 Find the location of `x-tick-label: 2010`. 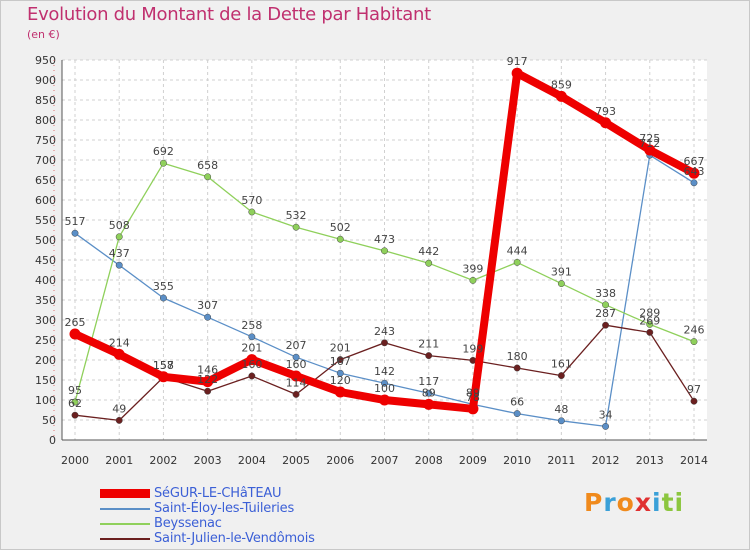

x-tick-label: 2010 is located at coordinates (517, 460).